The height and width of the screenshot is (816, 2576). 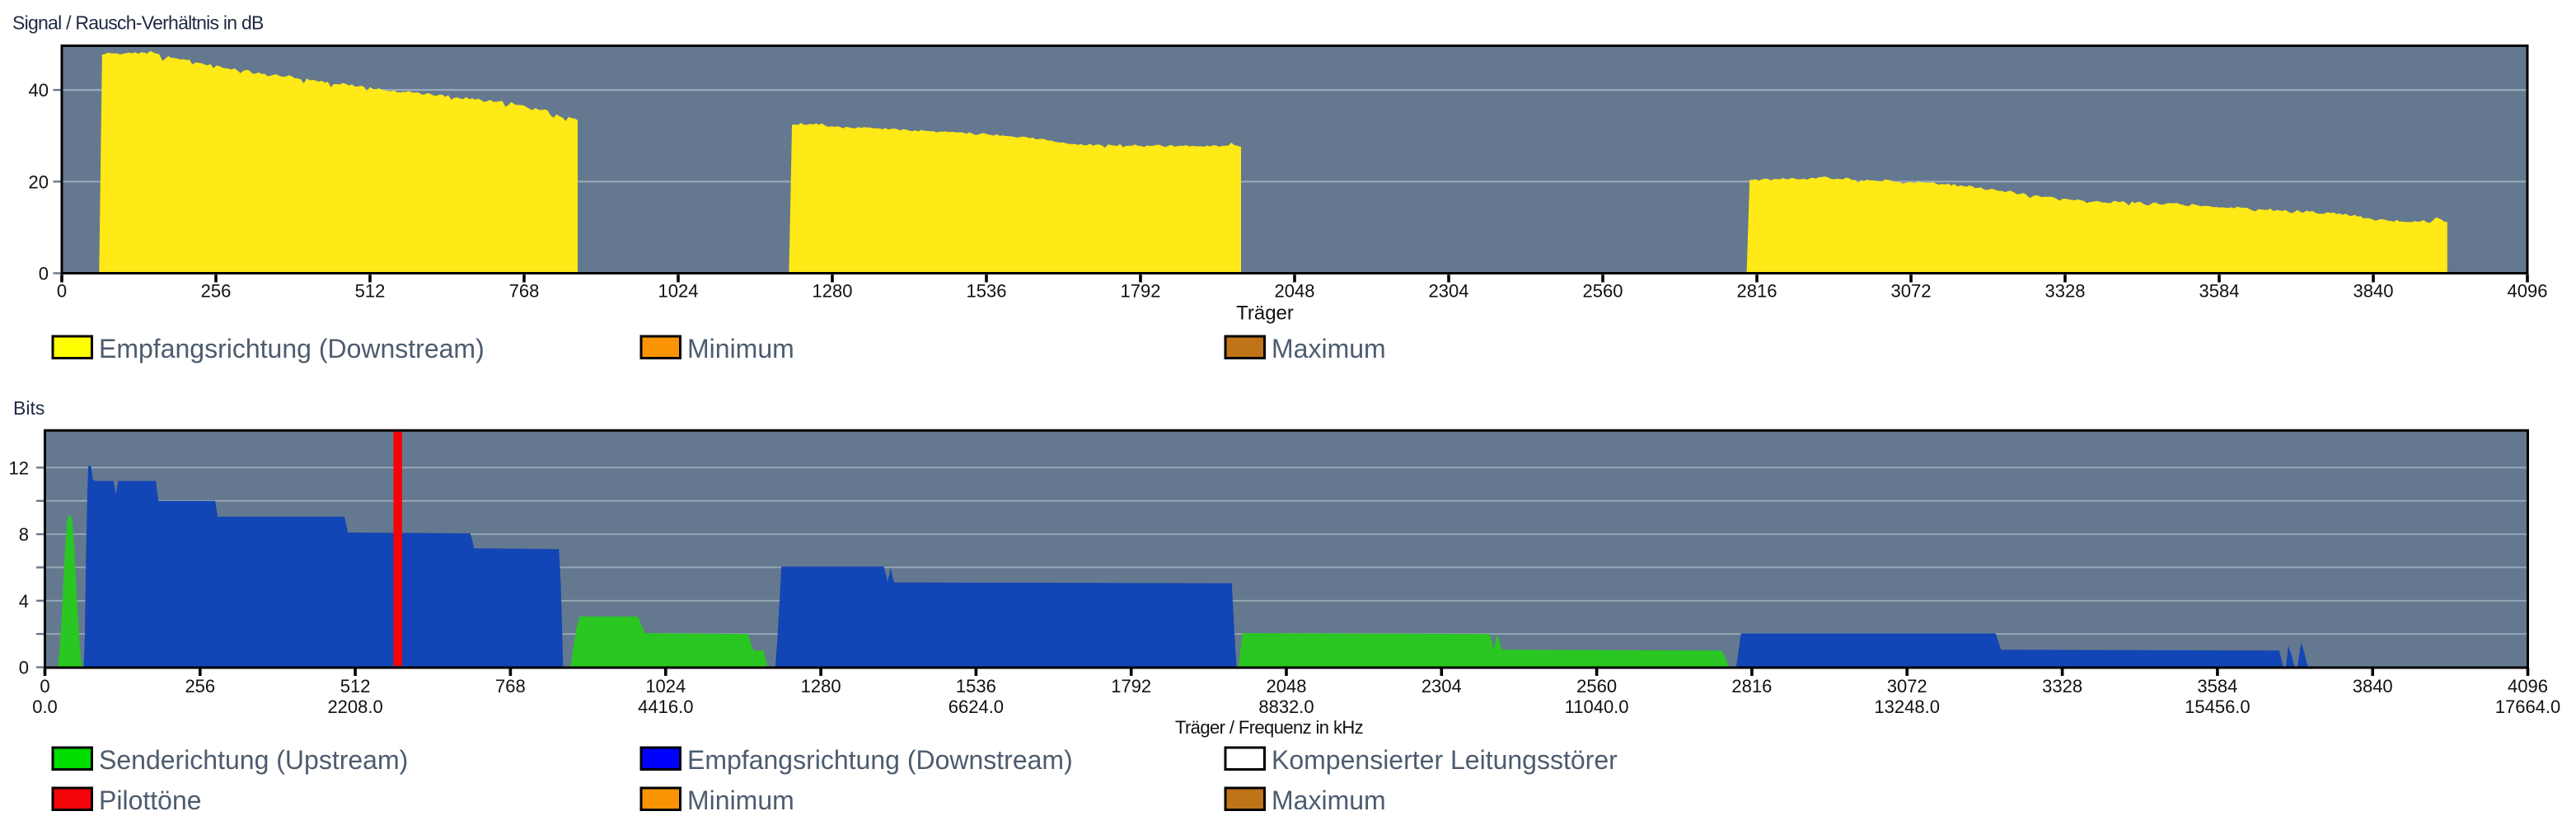 What do you see at coordinates (1907, 706) in the screenshot?
I see `svg-text: 13248.0` at bounding box center [1907, 706].